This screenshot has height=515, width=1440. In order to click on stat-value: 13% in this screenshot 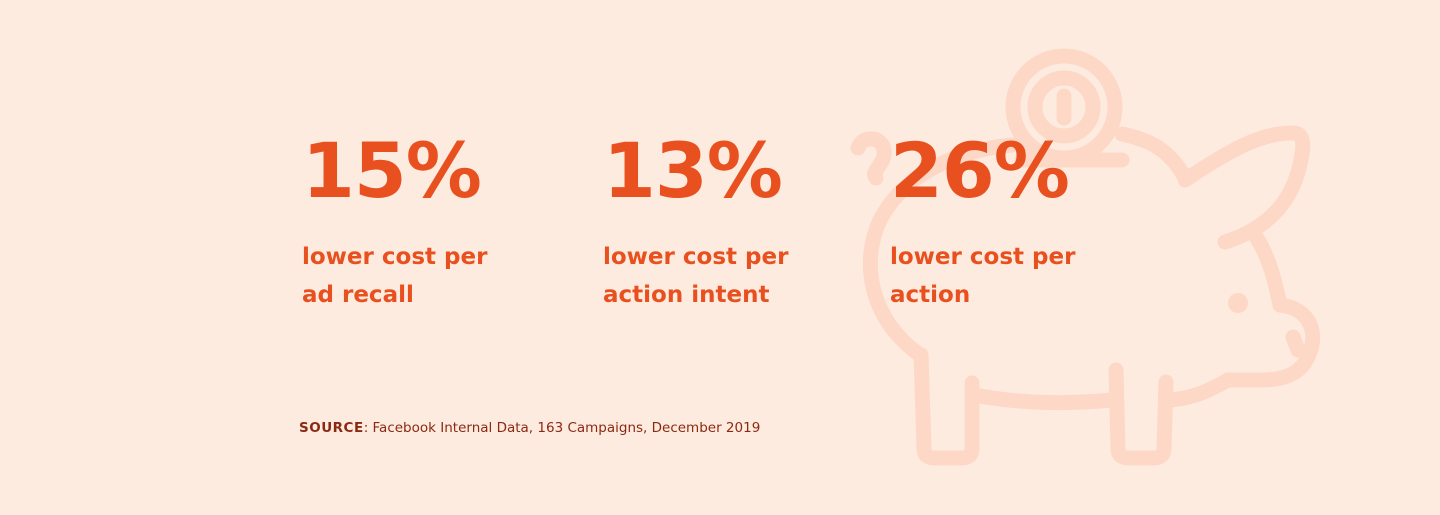, I will do `click(693, 170)`.